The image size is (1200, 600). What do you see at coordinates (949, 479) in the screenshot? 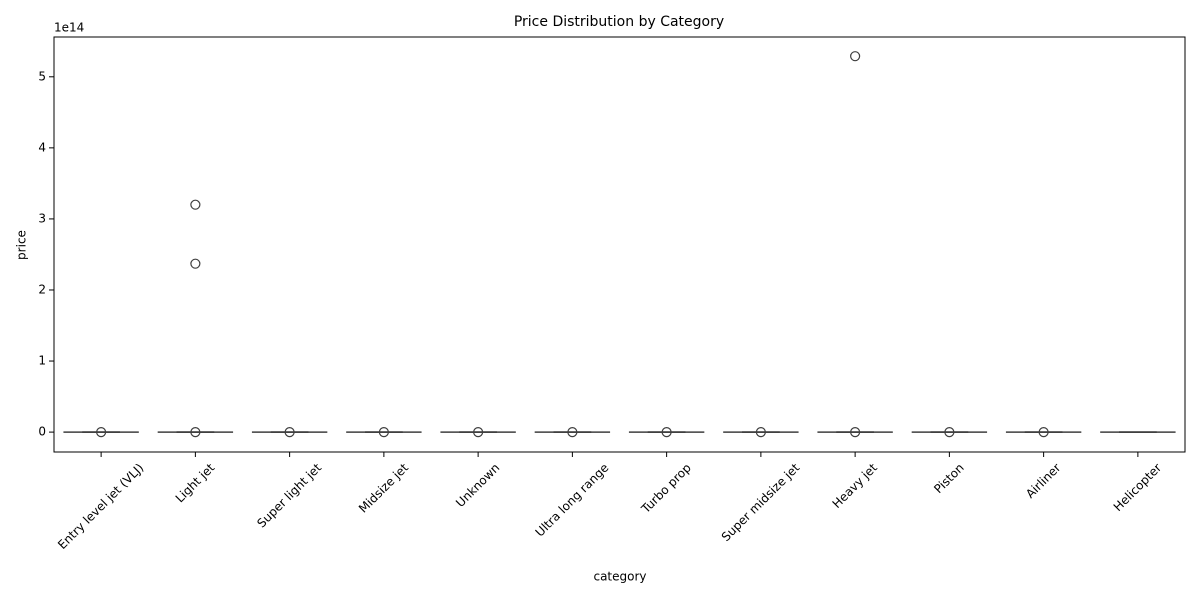
I see `x-tick-label: Piston` at bounding box center [949, 479].